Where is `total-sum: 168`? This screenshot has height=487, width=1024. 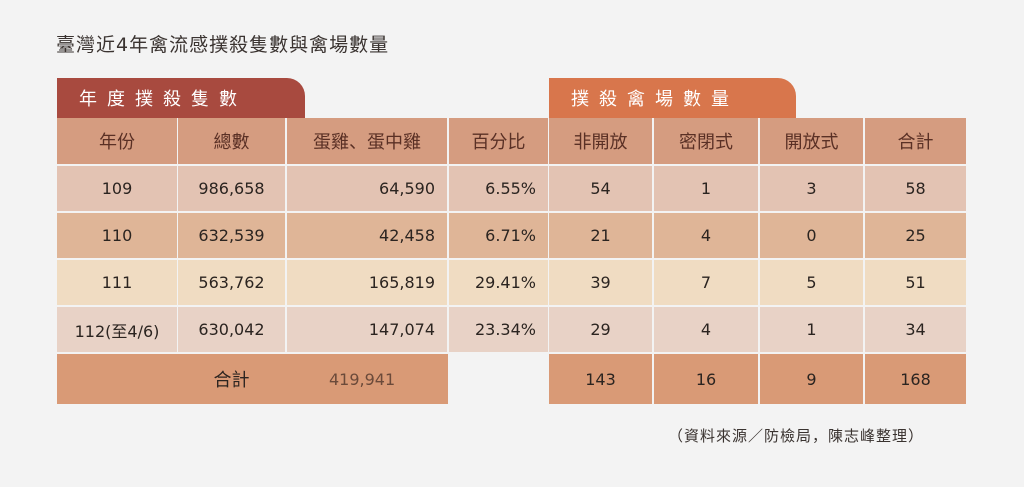 total-sum: 168 is located at coordinates (915, 379).